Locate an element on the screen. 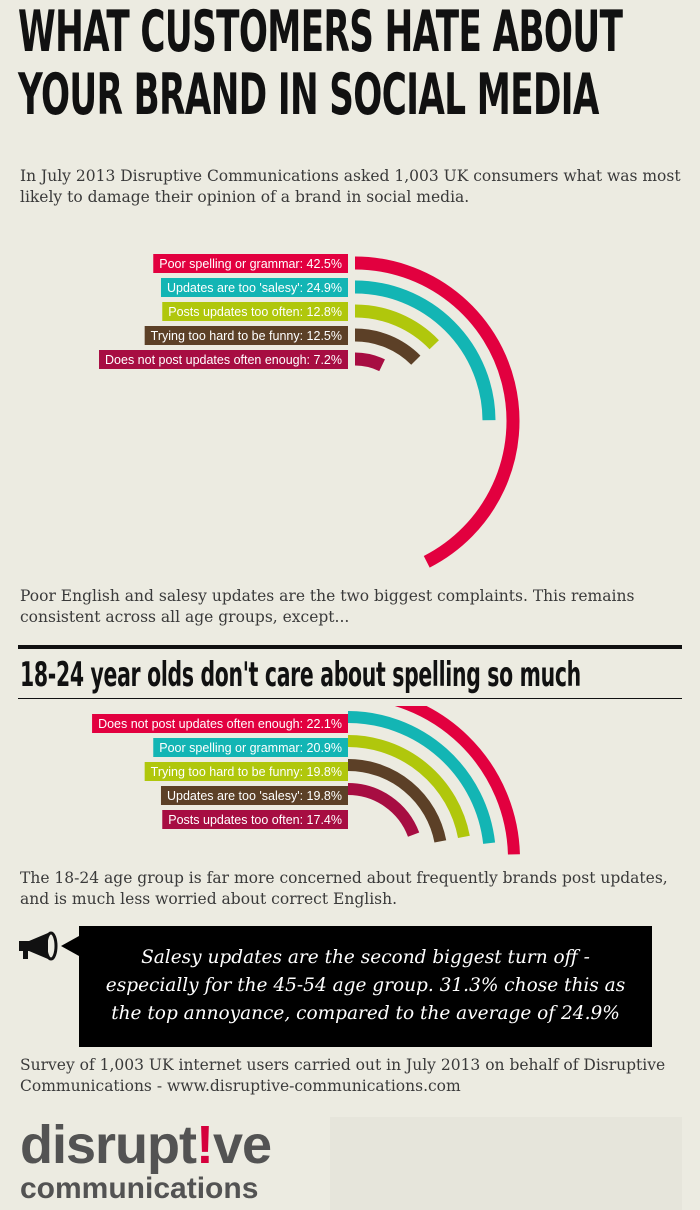 Image resolution: width=700 pixels, height=1210 pixels. title-line-2: YOUR BRAND IN SOCIAL MEDIA is located at coordinates (308, 95).